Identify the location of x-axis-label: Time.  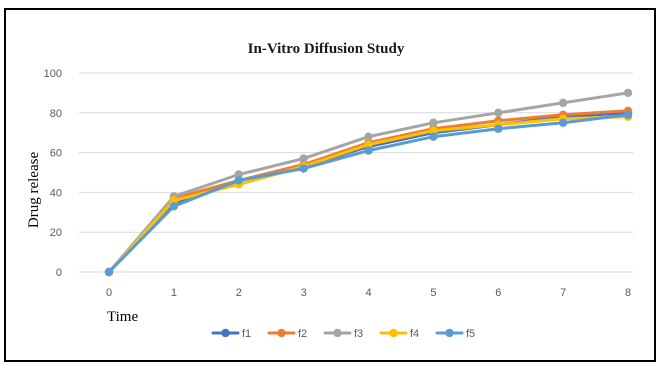
(122, 317).